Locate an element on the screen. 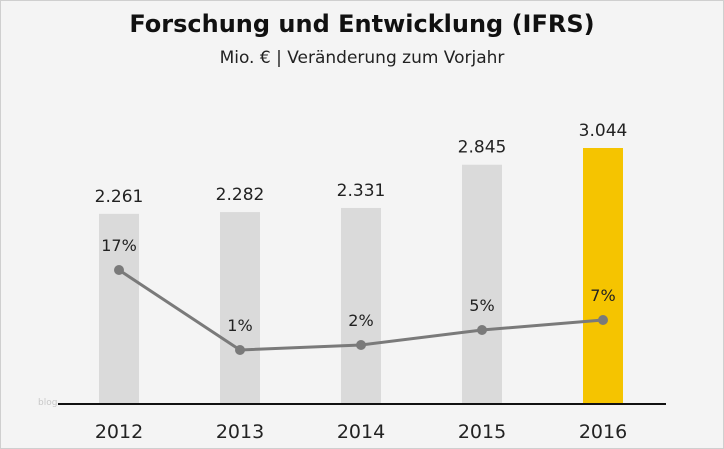 The width and height of the screenshot is (724, 449). x-tick-label-2015: 2015 is located at coordinates (482, 432).